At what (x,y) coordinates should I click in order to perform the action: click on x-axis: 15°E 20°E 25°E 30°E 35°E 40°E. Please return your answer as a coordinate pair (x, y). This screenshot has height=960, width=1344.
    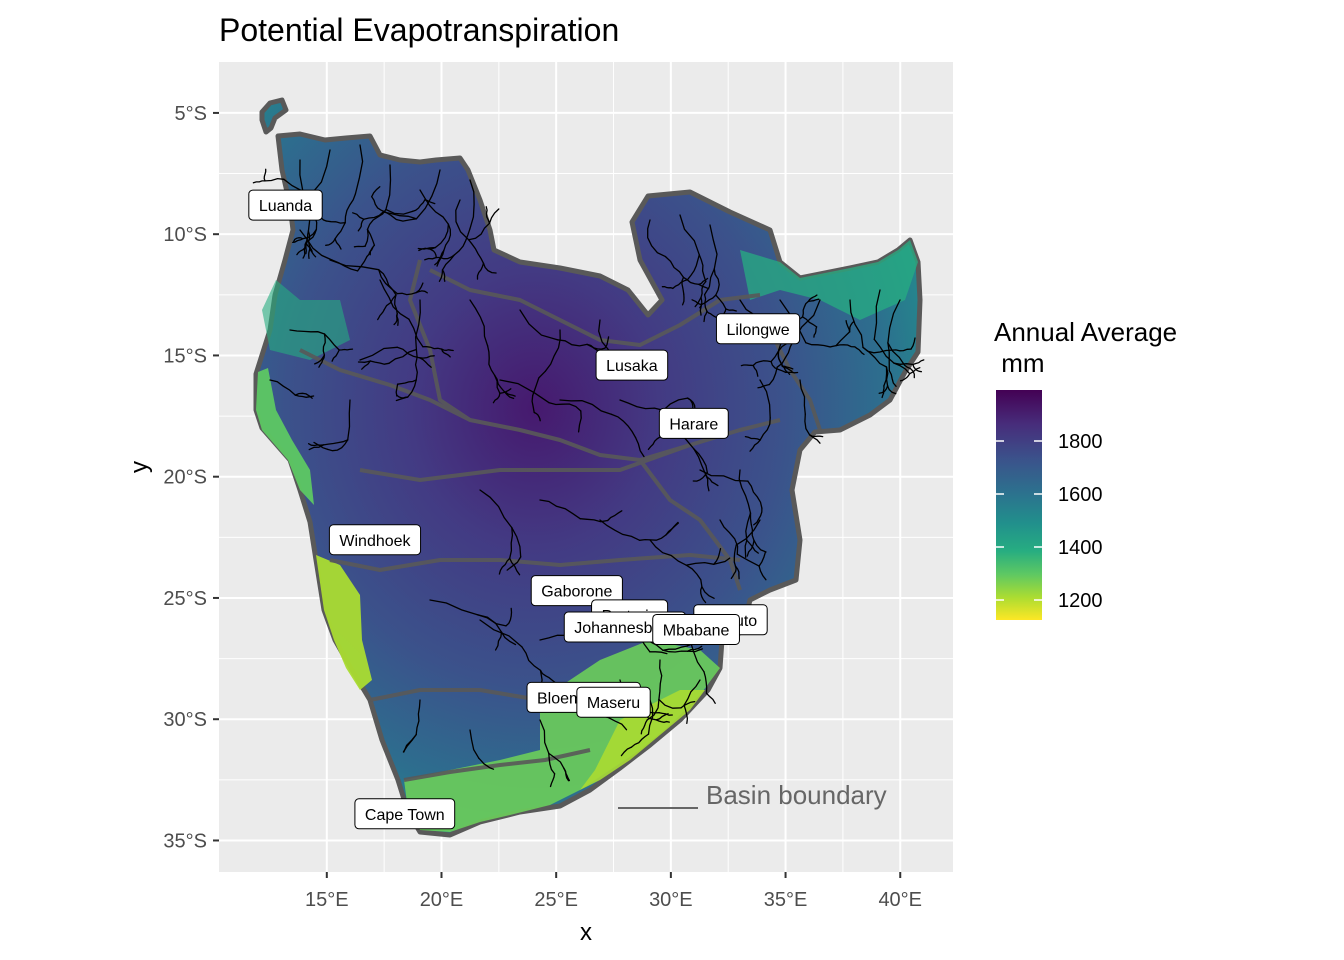
    Looking at the image, I should click on (613, 891).